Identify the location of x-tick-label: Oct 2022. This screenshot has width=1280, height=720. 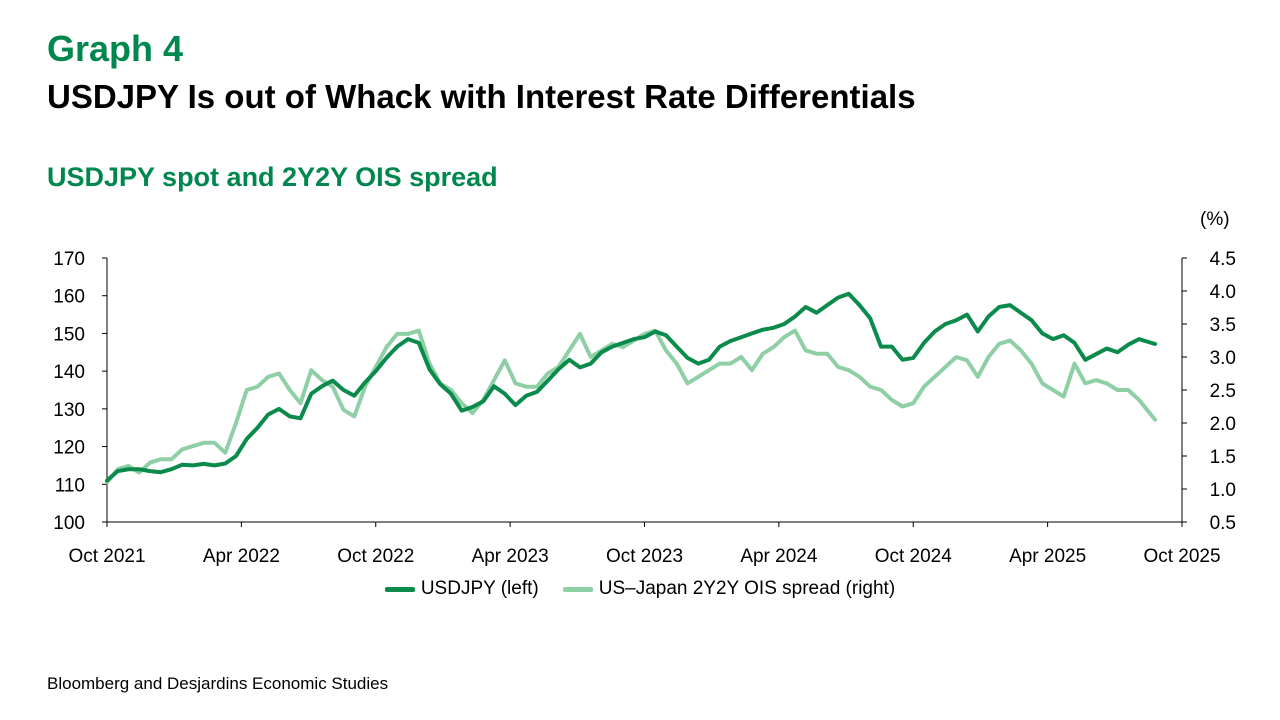
(375, 556).